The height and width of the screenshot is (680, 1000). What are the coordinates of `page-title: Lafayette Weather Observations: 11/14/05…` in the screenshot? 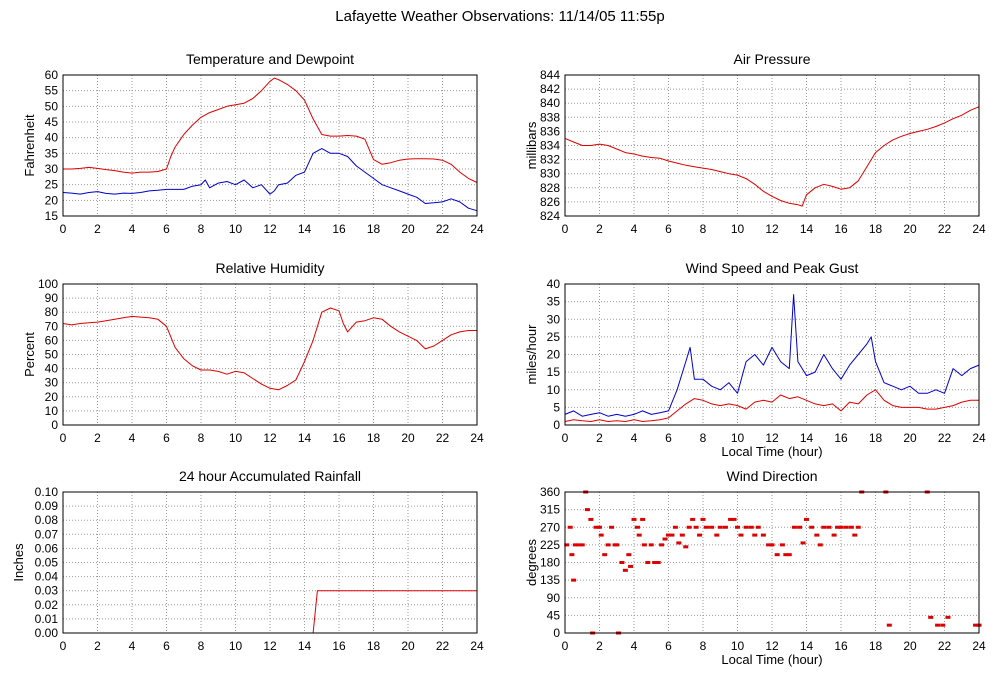 It's located at (500, 16).